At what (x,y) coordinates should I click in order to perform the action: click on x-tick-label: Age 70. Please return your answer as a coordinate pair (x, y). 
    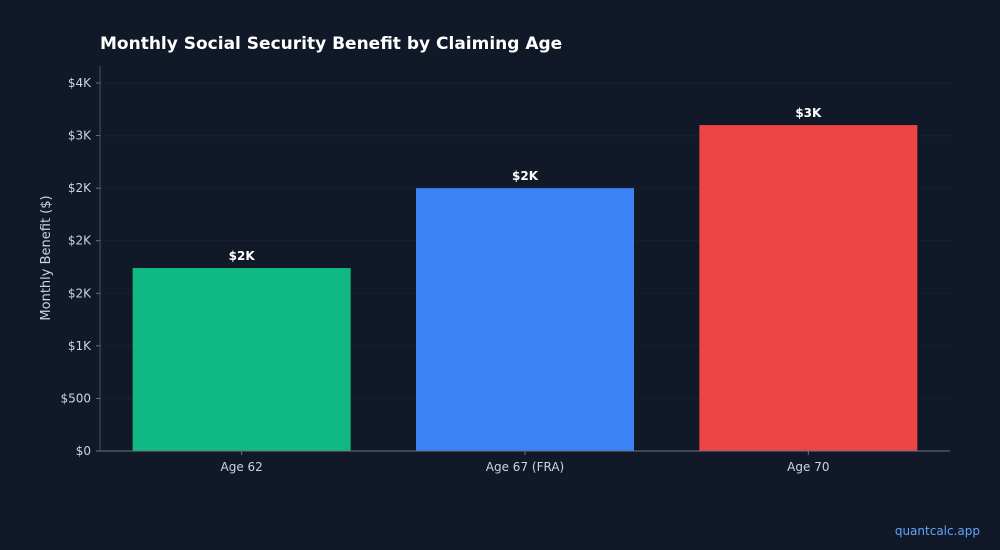
    Looking at the image, I should click on (808, 467).